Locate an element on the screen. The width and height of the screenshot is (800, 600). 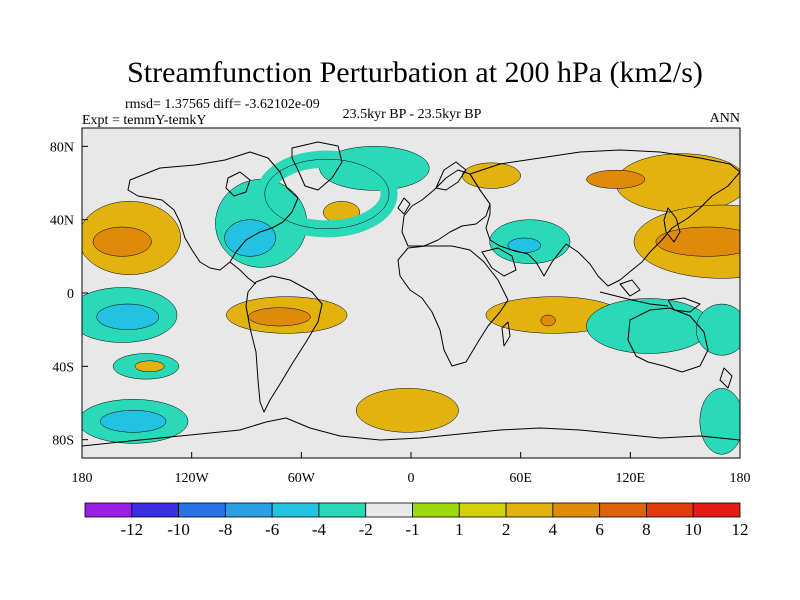
coast-africa is located at coordinates (453, 306).